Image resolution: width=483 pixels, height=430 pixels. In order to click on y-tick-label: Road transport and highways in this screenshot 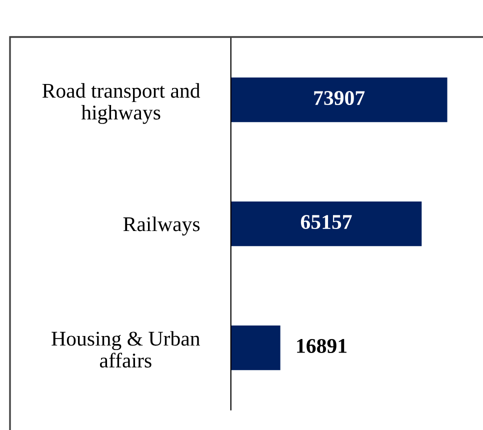, I will do `click(121, 103)`.